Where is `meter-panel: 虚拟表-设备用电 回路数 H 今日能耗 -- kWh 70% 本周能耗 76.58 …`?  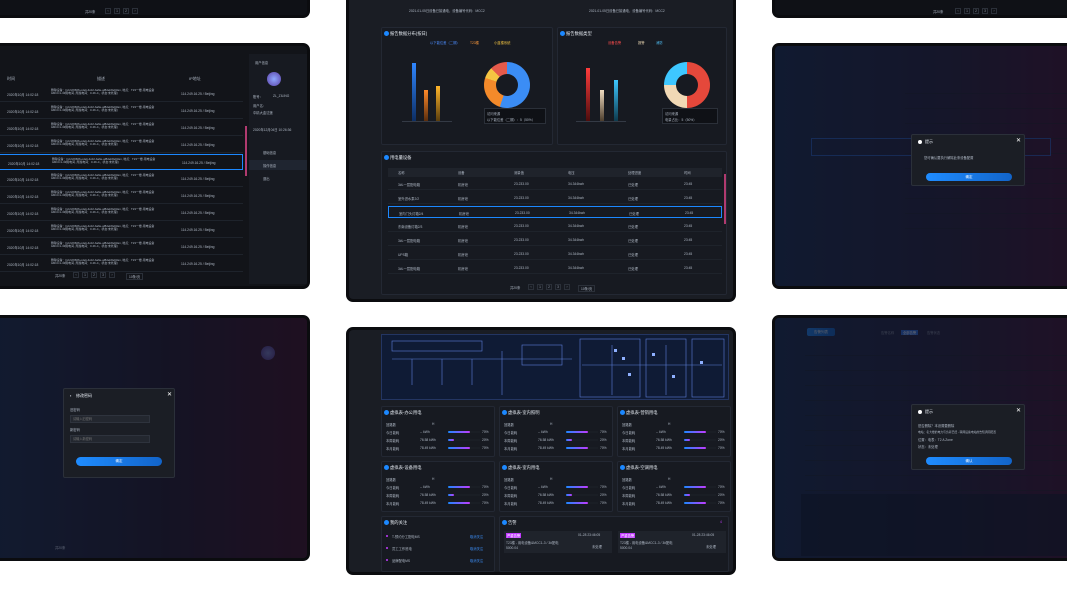 meter-panel: 虚拟表-设备用电 回路数 H 今日能耗 -- kWh 70% 本周能耗 76.58 … is located at coordinates (438, 486).